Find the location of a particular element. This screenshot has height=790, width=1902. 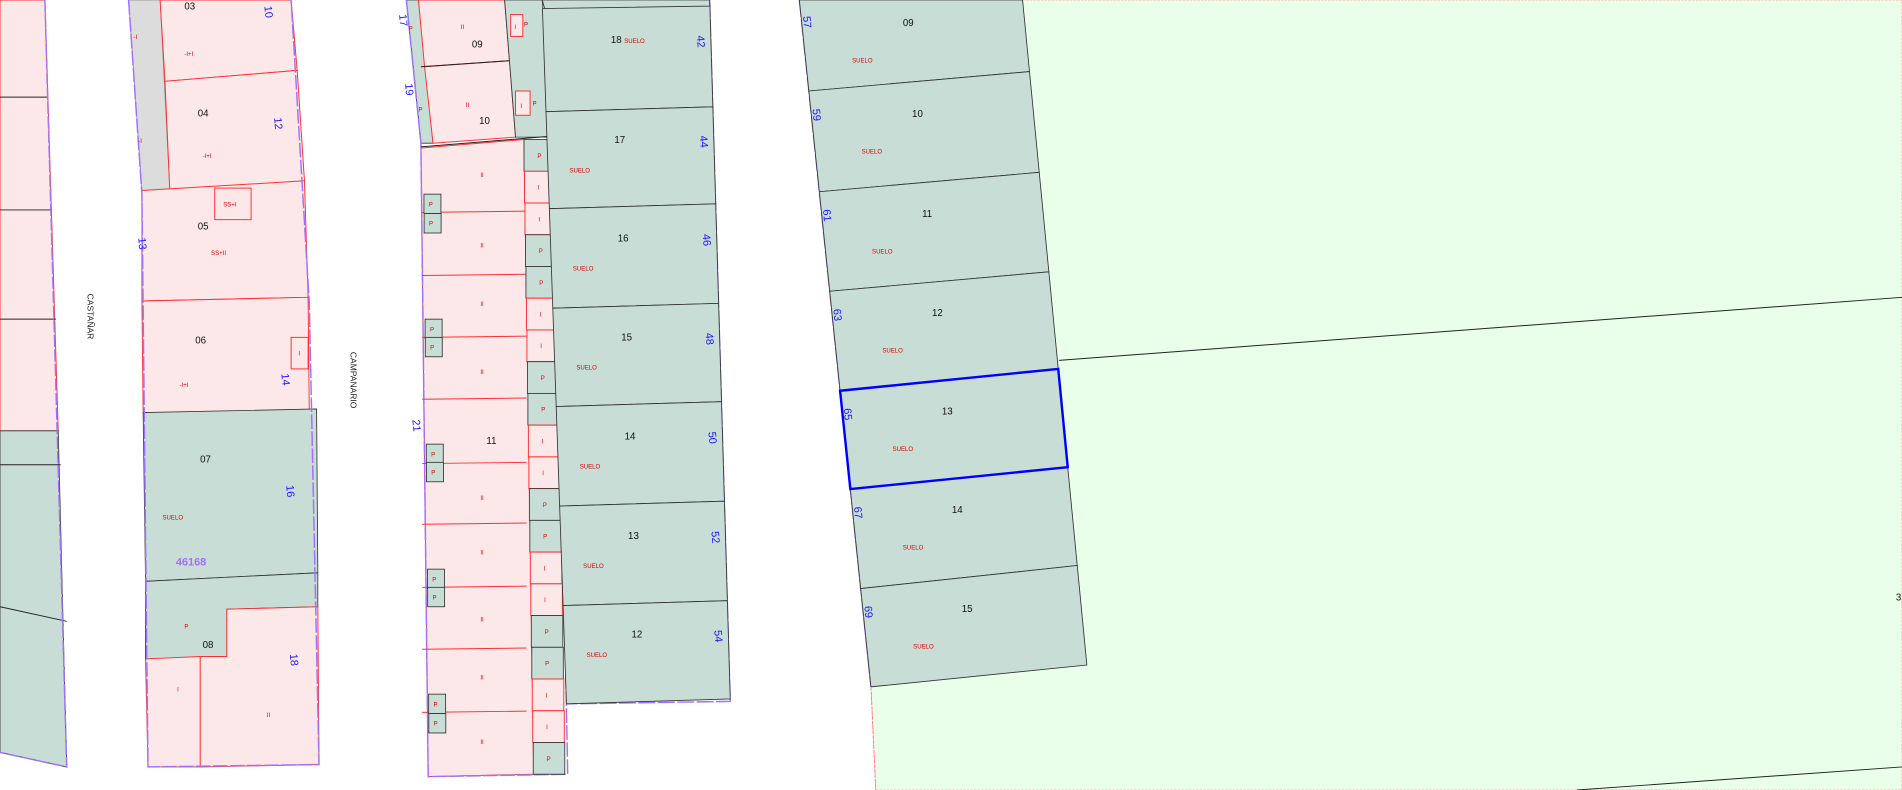

parcel-number: 06 is located at coordinates (200, 340).